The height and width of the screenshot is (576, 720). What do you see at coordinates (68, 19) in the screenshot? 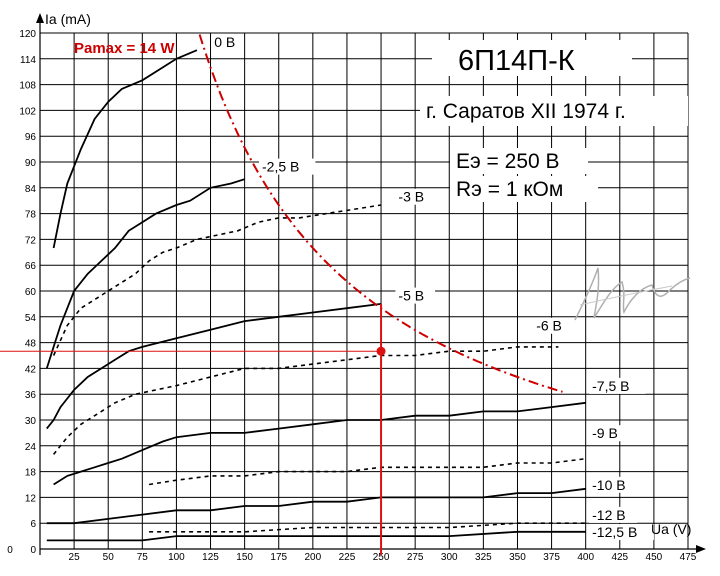
I see `y-axis-title: Ia (mA)` at bounding box center [68, 19].